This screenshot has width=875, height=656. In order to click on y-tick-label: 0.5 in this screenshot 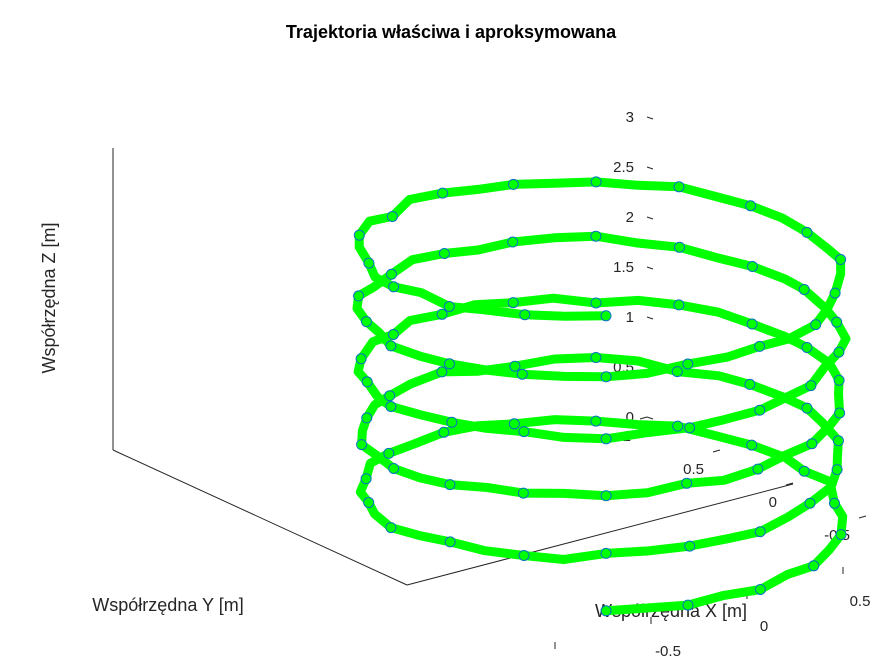, I will do `click(693, 469)`.